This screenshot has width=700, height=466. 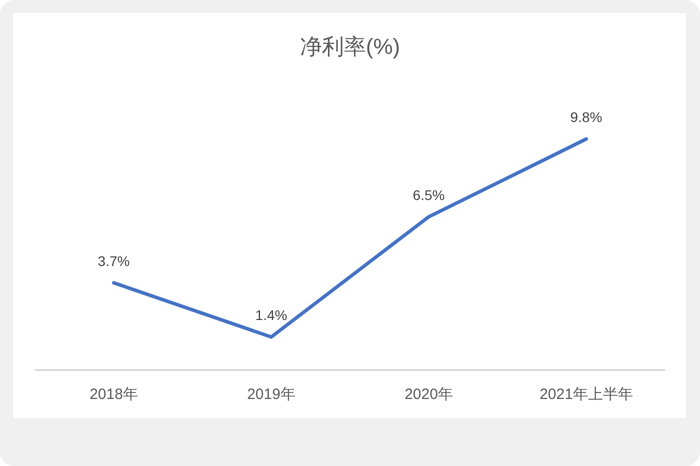 I want to click on data-label: 3.7%, so click(x=114, y=260).